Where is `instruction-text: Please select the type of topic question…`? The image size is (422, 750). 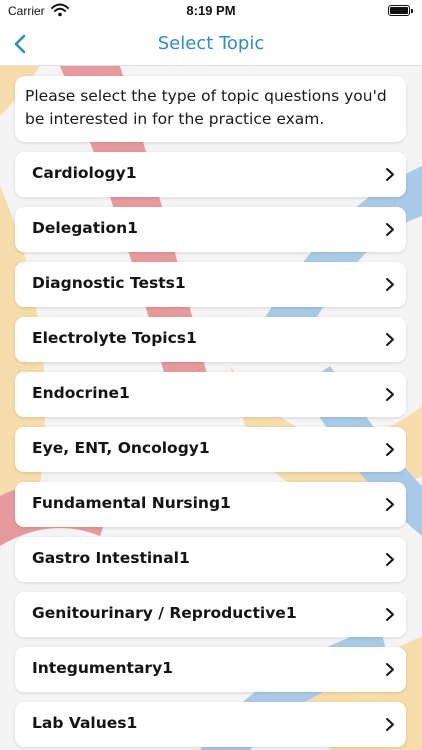
instruction-text: Please select the type of topic question… is located at coordinates (206, 107).